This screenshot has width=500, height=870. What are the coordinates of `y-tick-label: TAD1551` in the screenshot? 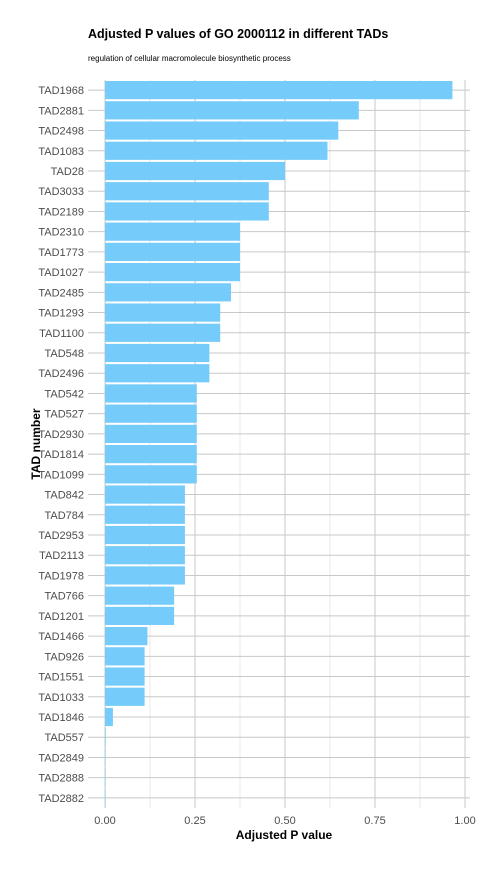 It's located at (61, 678).